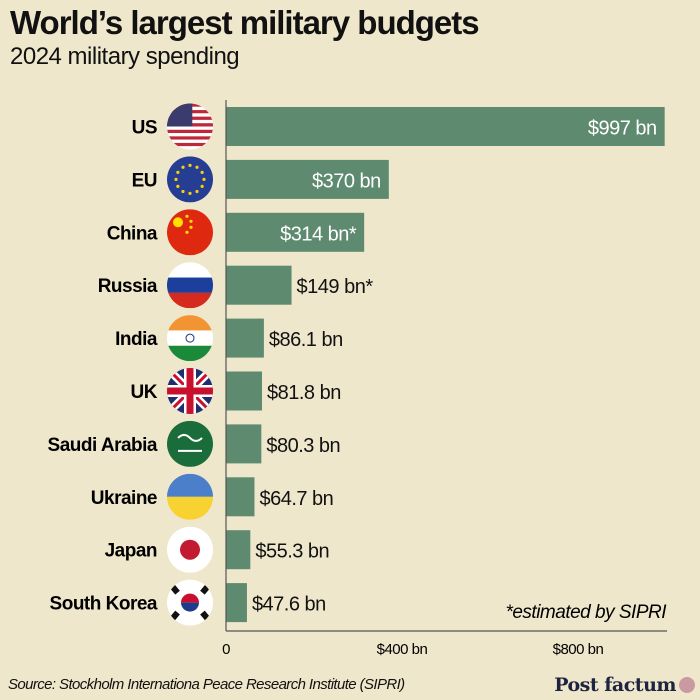 This screenshot has width=700, height=700. What do you see at coordinates (190, 602) in the screenshot?
I see `south-korea-flag-icon` at bounding box center [190, 602].